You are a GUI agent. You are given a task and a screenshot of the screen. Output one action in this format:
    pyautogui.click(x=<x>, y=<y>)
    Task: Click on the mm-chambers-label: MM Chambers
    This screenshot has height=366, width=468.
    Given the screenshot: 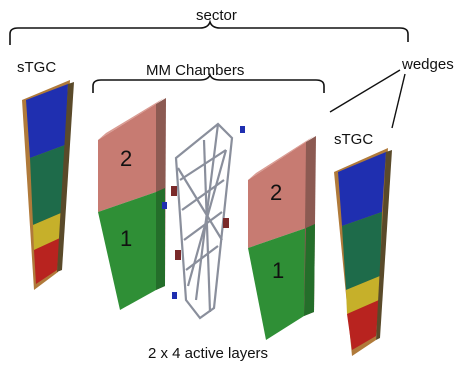 What is the action you would take?
    pyautogui.click(x=195, y=70)
    